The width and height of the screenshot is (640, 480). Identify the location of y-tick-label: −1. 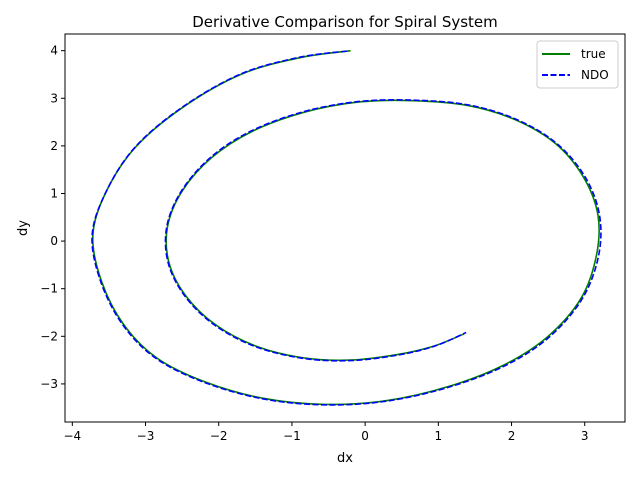
(49, 289).